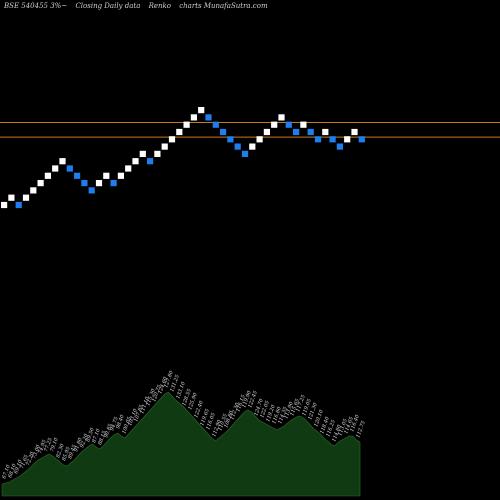 This screenshot has width=500, height=500. I want to click on volume-price-label: 68.10, so click(12, 470).